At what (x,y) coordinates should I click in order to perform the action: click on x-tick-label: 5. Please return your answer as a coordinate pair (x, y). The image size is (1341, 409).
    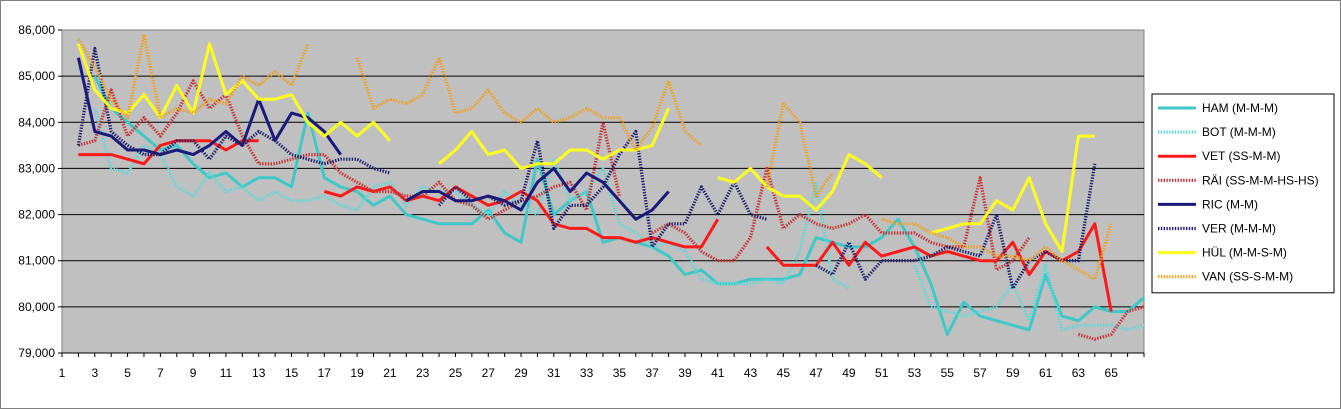
    Looking at the image, I should click on (127, 373).